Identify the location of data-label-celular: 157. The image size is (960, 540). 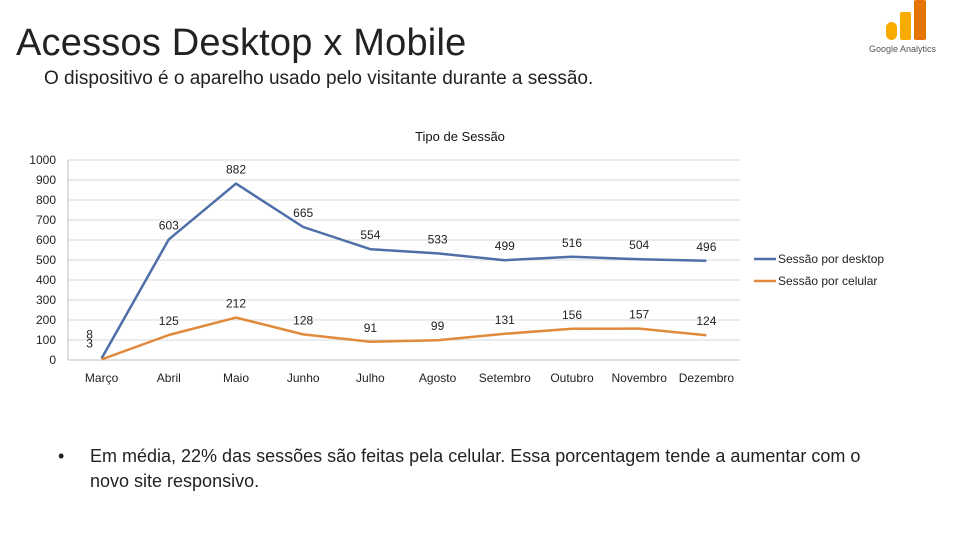
(639, 315).